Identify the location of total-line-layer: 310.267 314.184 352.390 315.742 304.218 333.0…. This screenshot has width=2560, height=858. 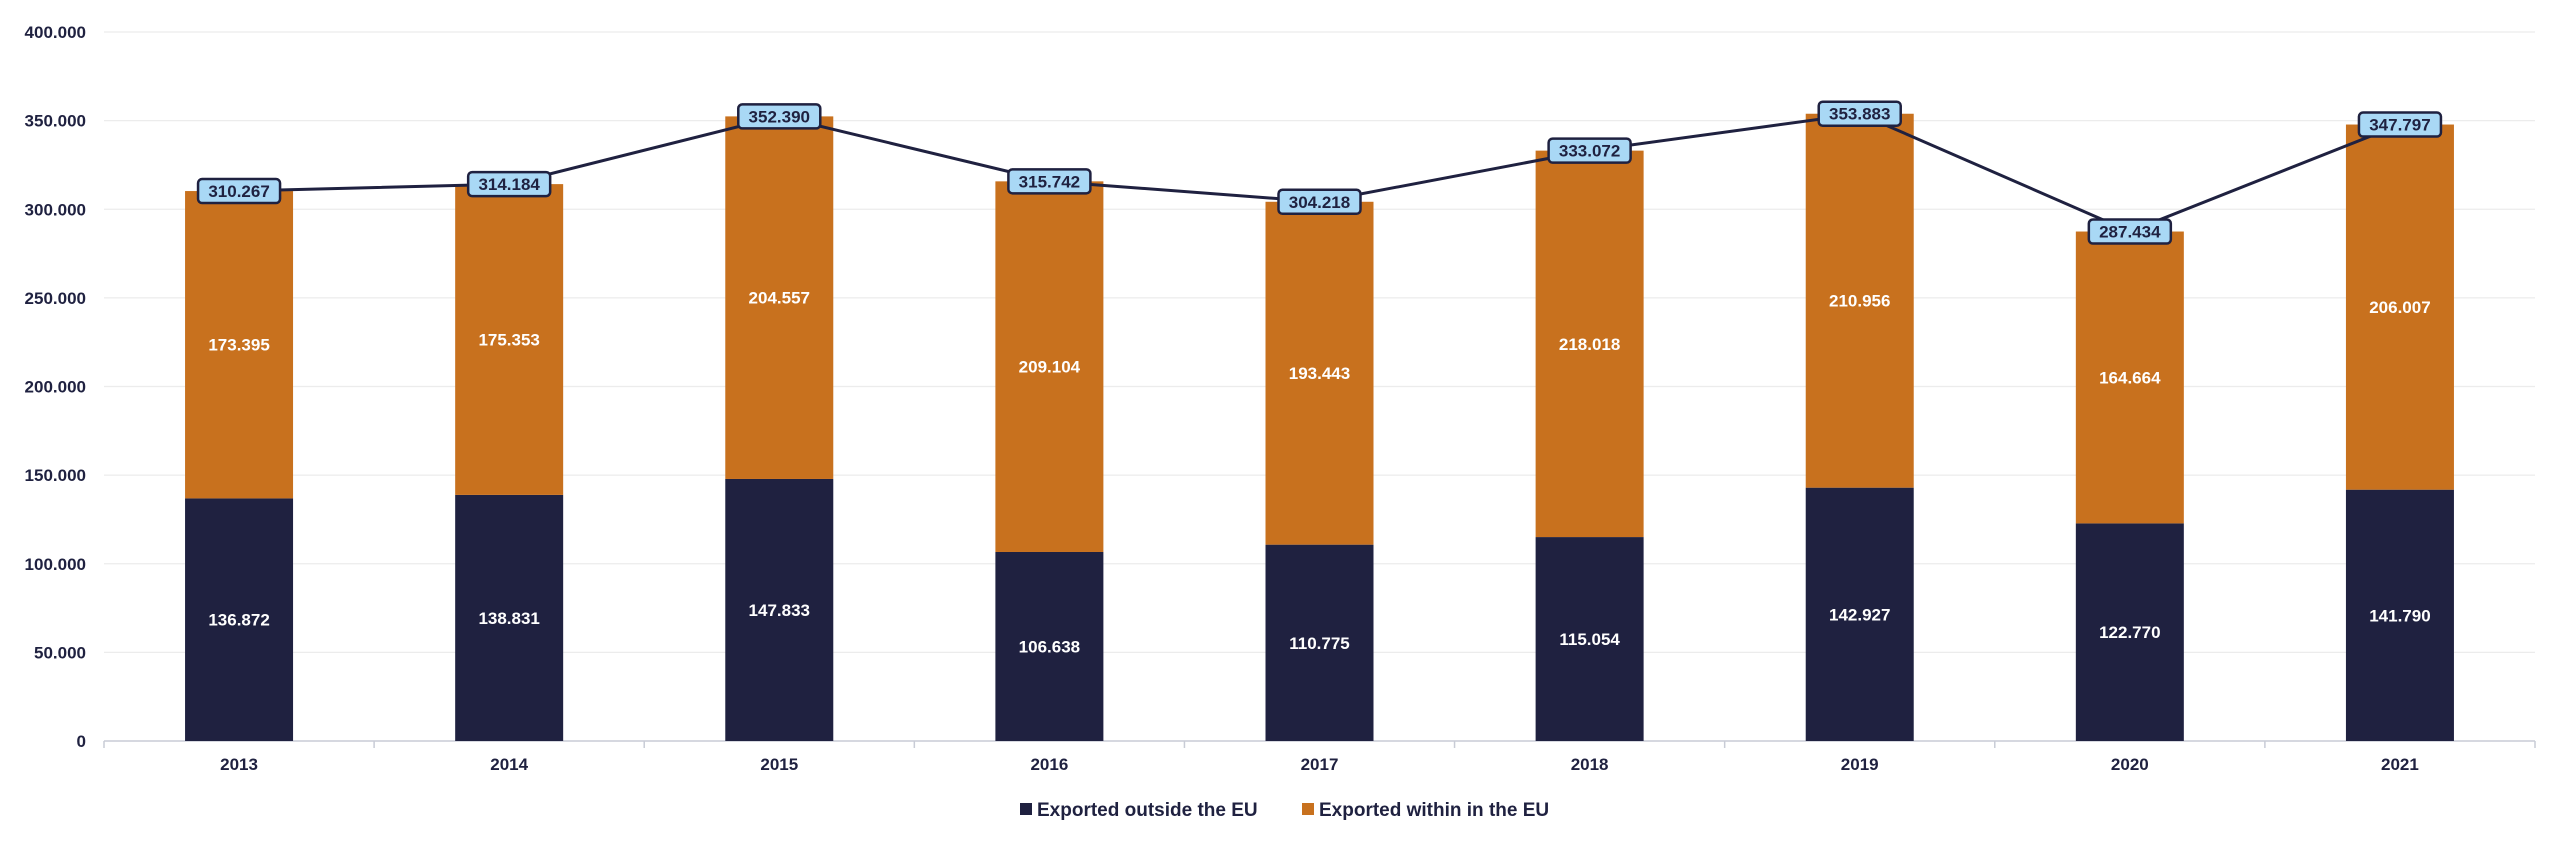
(1319, 172).